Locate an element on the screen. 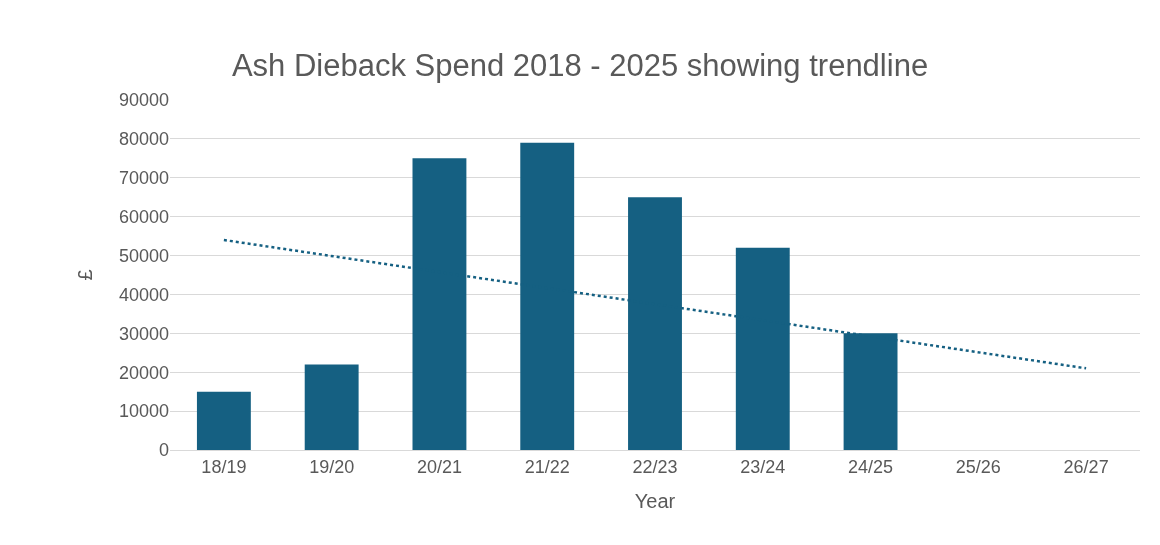 This screenshot has height=545, width=1160. x-tick-label: 24/25 is located at coordinates (871, 466).